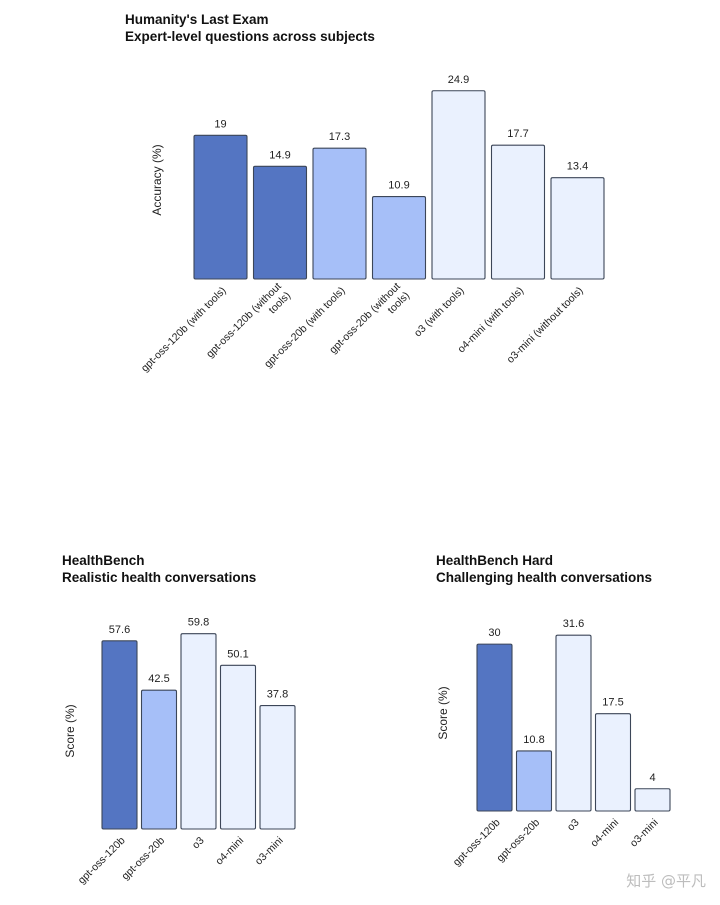 The image size is (720, 905). What do you see at coordinates (198, 623) in the screenshot?
I see `hb-value-label-3: 59.8` at bounding box center [198, 623].